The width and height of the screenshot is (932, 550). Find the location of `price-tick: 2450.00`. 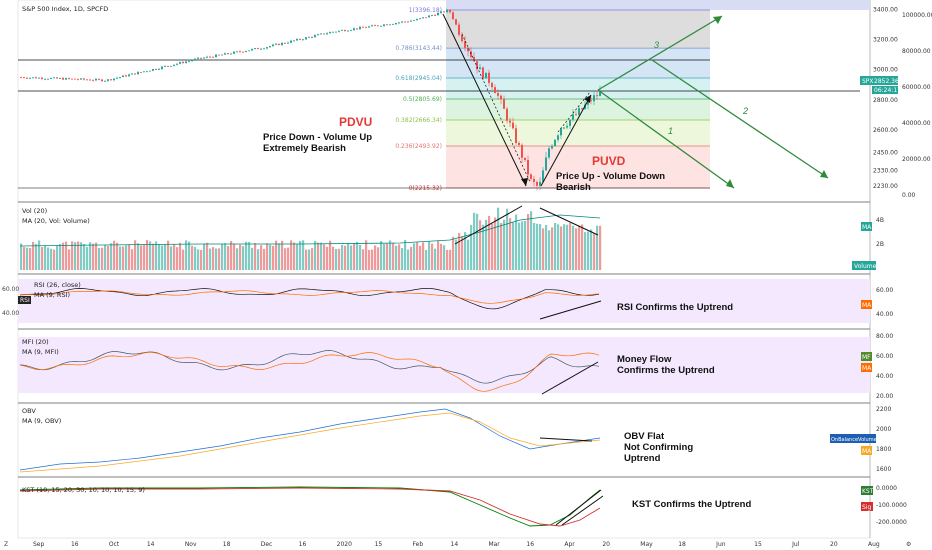

price-tick: 2450.00 is located at coordinates (885, 153).